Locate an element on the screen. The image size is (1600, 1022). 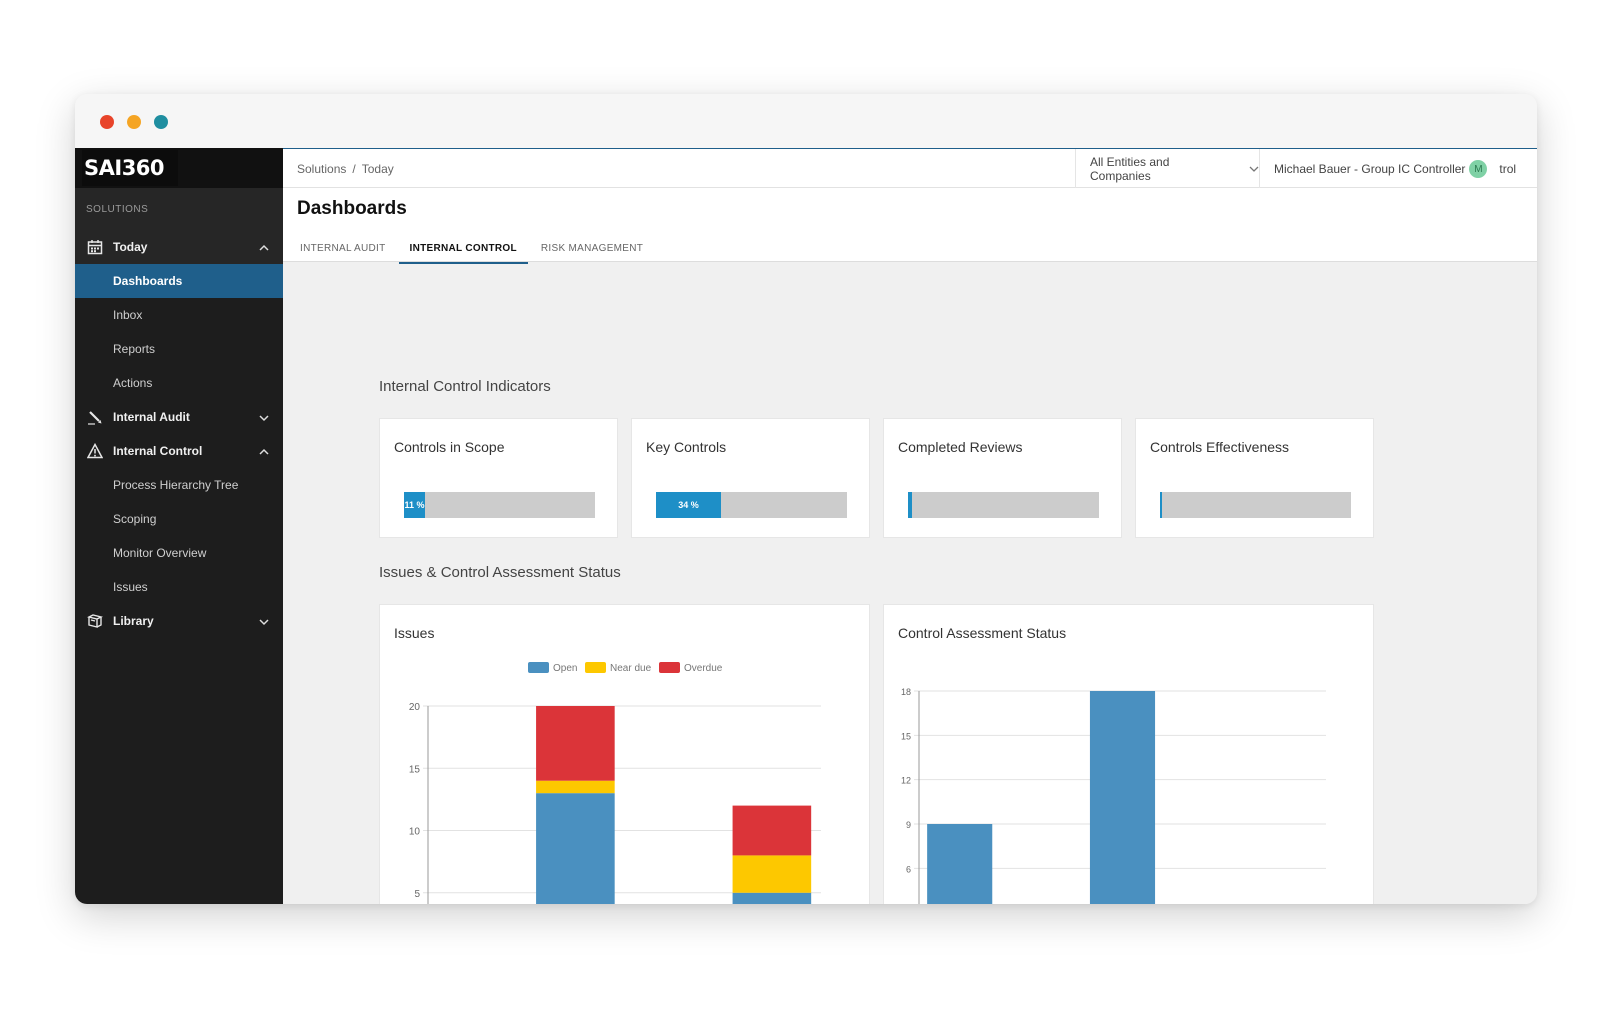
sidebar-group-internal-audit: Internal Audit is located at coordinates (179, 417).